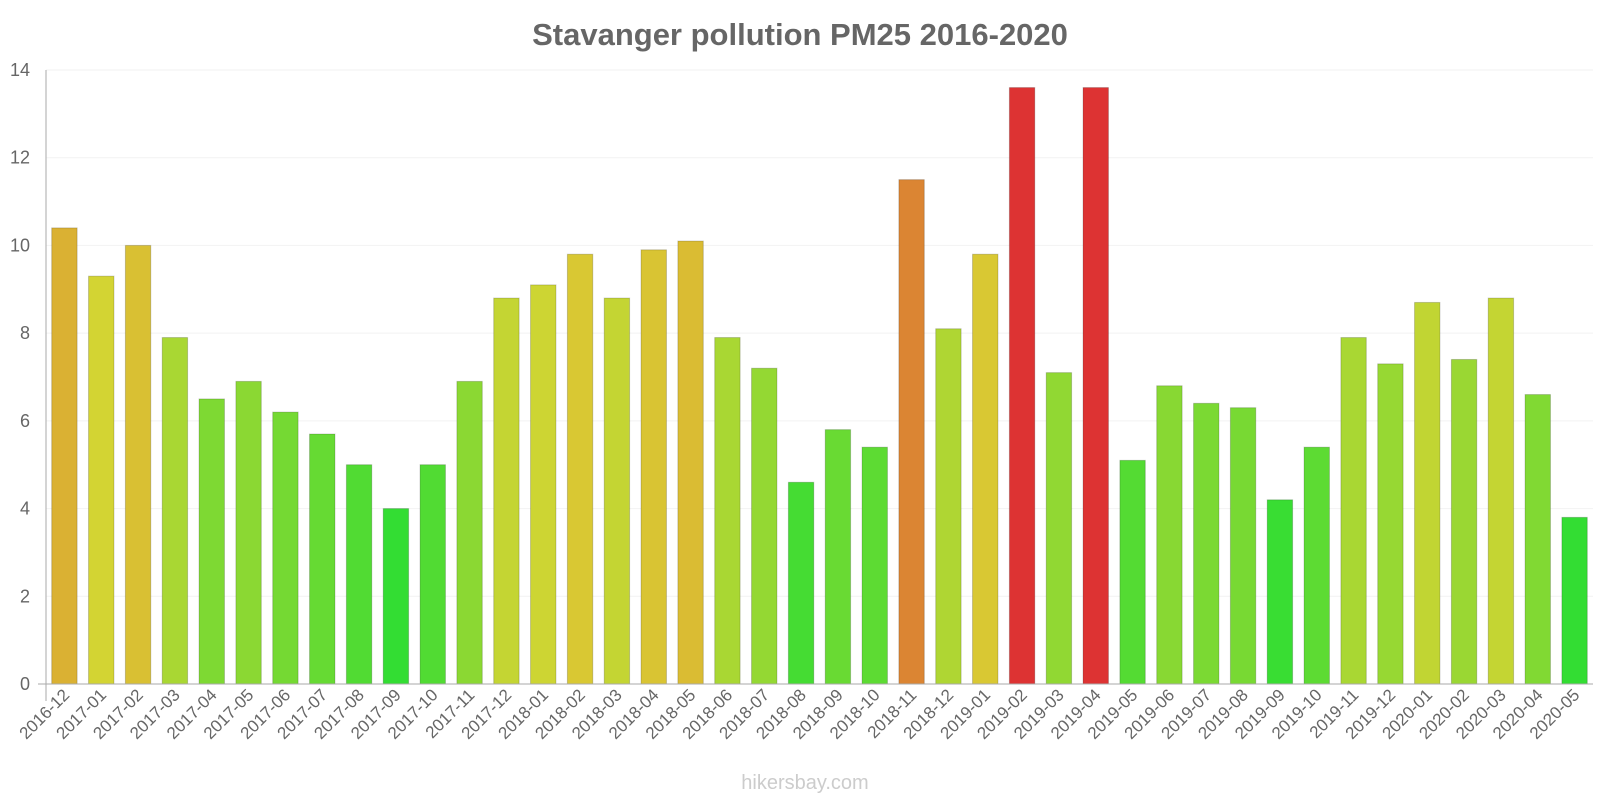 This screenshot has height=800, width=1600. What do you see at coordinates (25, 684) in the screenshot?
I see `y-tick-label: 0` at bounding box center [25, 684].